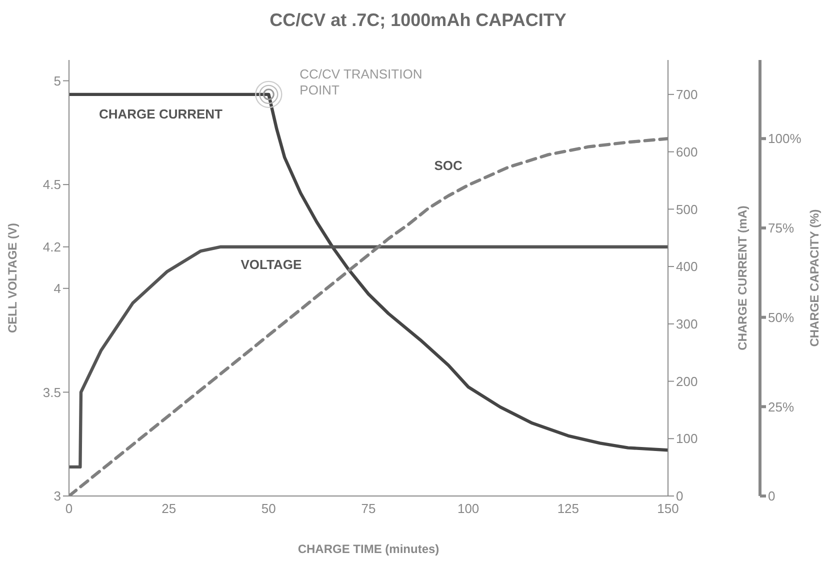 This screenshot has height=561, width=828. Describe the element at coordinates (568, 508) in the screenshot. I see `x-tick-label: 125` at that location.